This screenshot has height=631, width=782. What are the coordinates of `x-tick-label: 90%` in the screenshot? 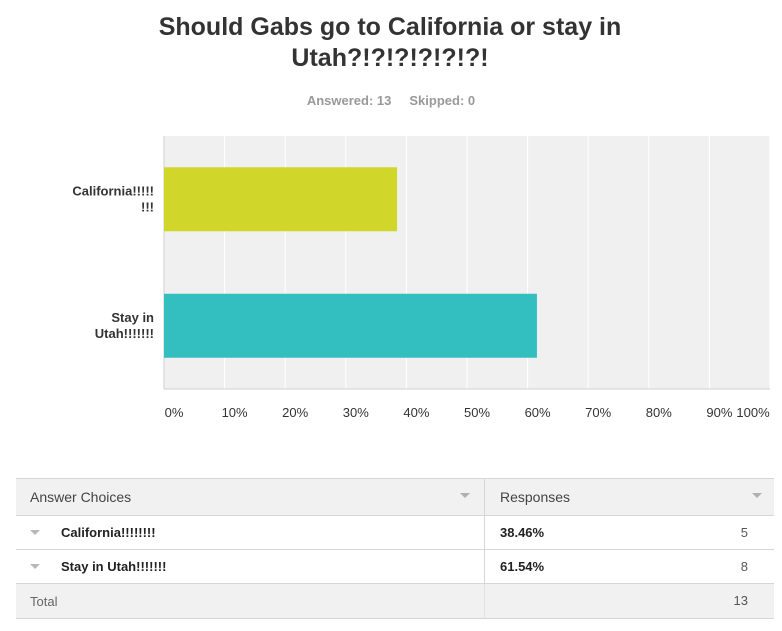 It's located at (719, 412).